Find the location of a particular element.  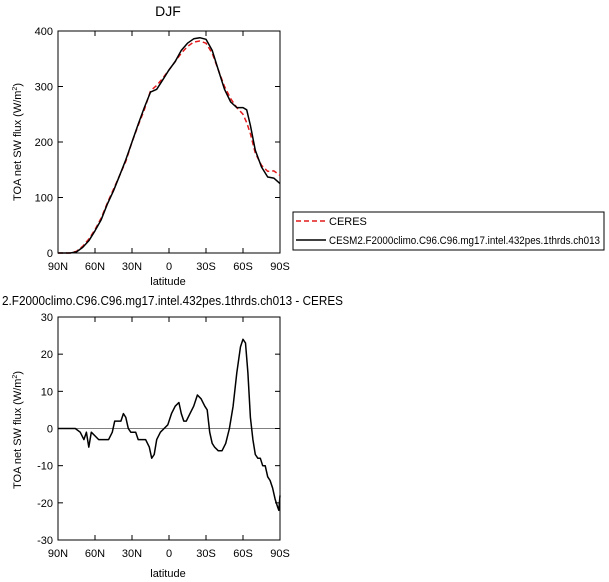

bottom-series-lines is located at coordinates (169, 425).